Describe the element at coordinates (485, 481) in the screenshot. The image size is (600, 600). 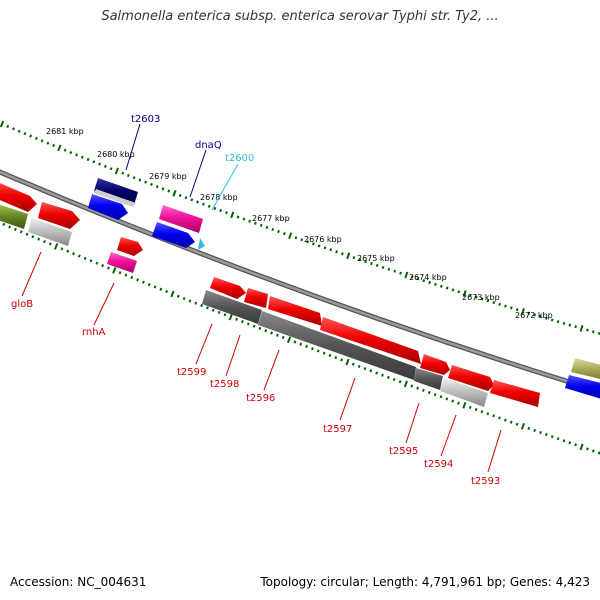
I see `gene-label-t2593: t2593` at that location.